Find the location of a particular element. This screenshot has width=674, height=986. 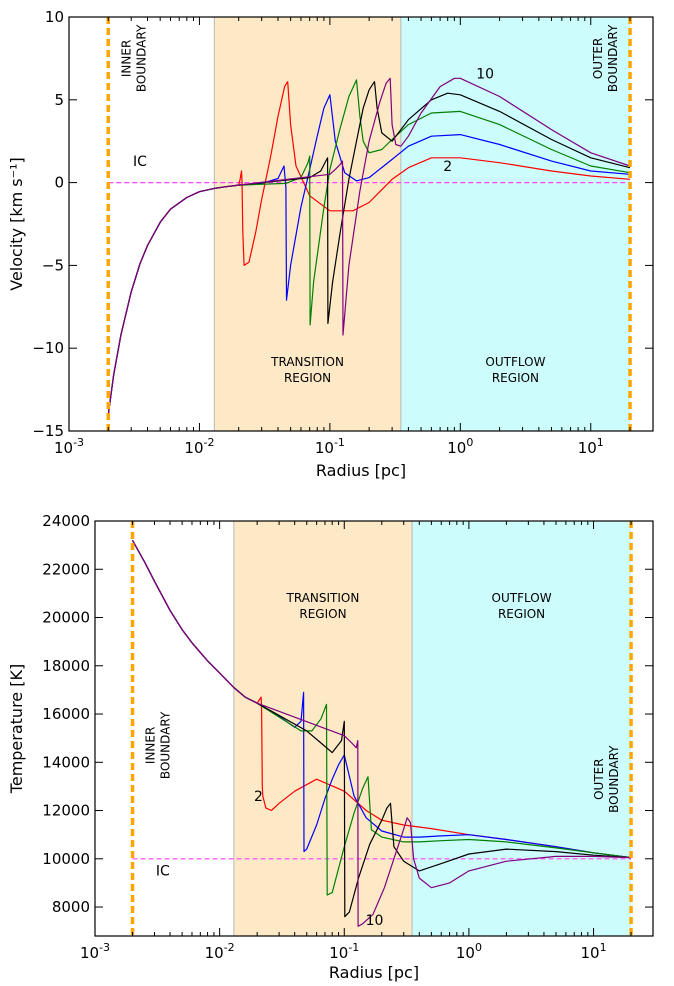

y-axis-label: Temperature [K] is located at coordinates (16, 729).